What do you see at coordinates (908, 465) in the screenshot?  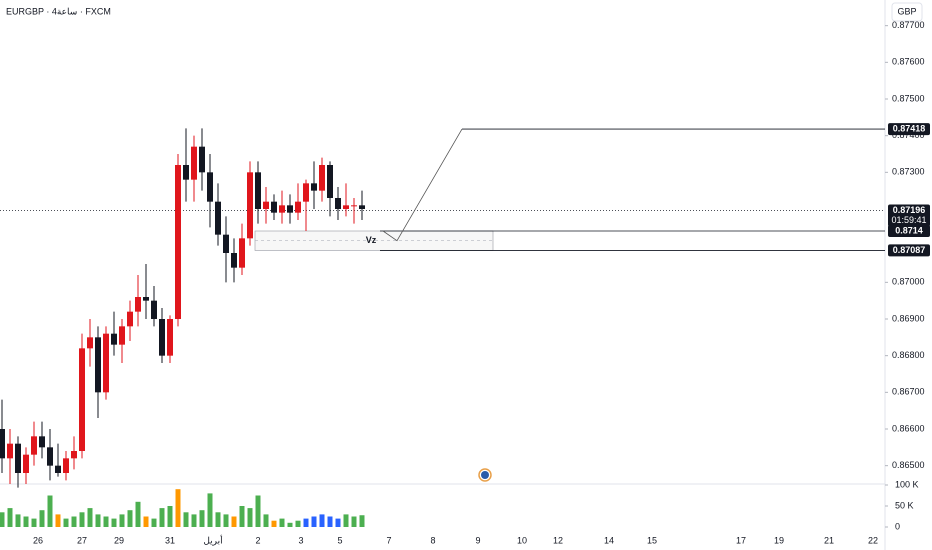 I see `y-tick-label: 0.86500` at bounding box center [908, 465].